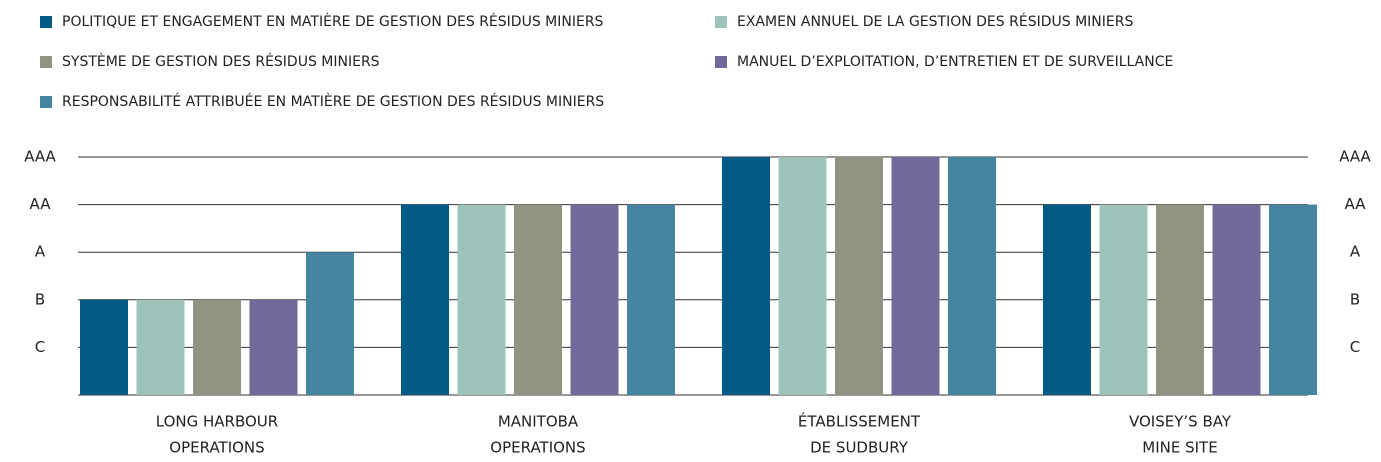 This screenshot has width=1381, height=462. Describe the element at coordinates (1355, 157) in the screenshot. I see `y2-tick-label: AAA` at that location.